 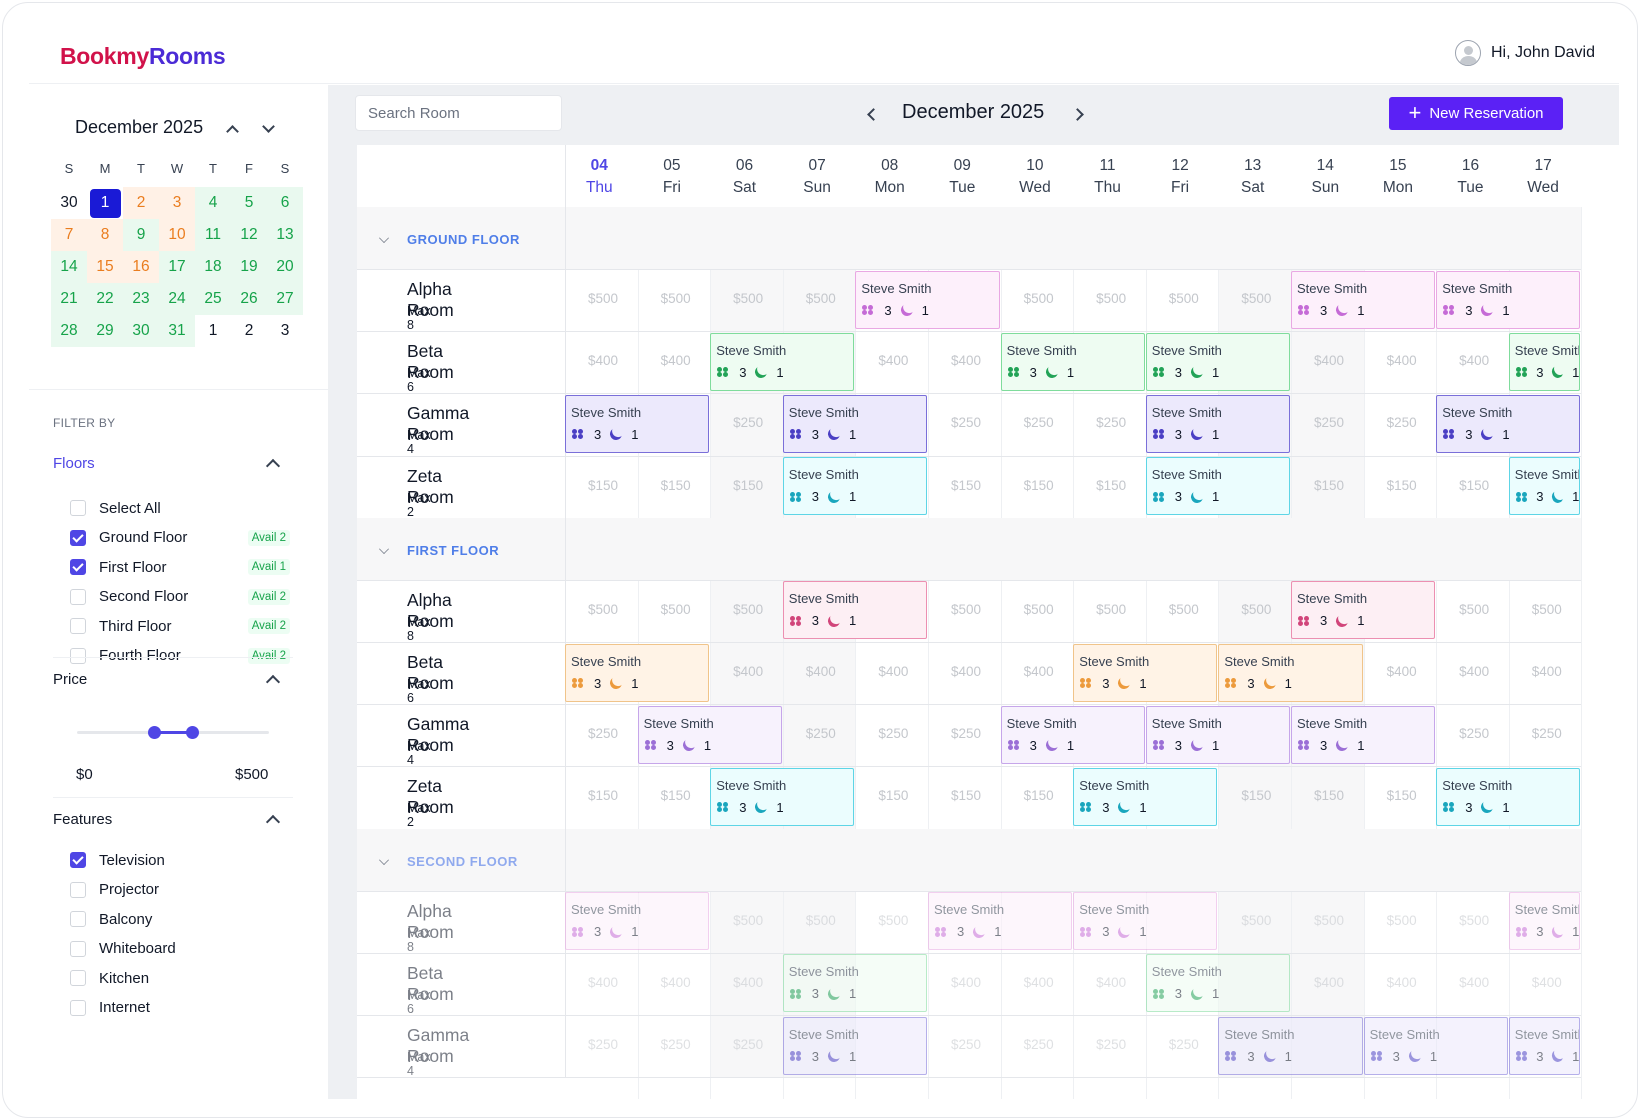 What do you see at coordinates (180, 508) in the screenshot?
I see `filter-option: Select All` at bounding box center [180, 508].